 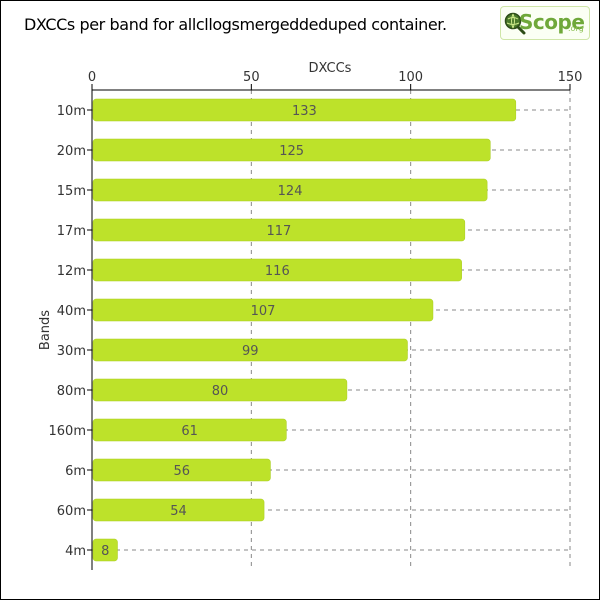 I want to click on bar-value-label: 80, so click(x=220, y=391).